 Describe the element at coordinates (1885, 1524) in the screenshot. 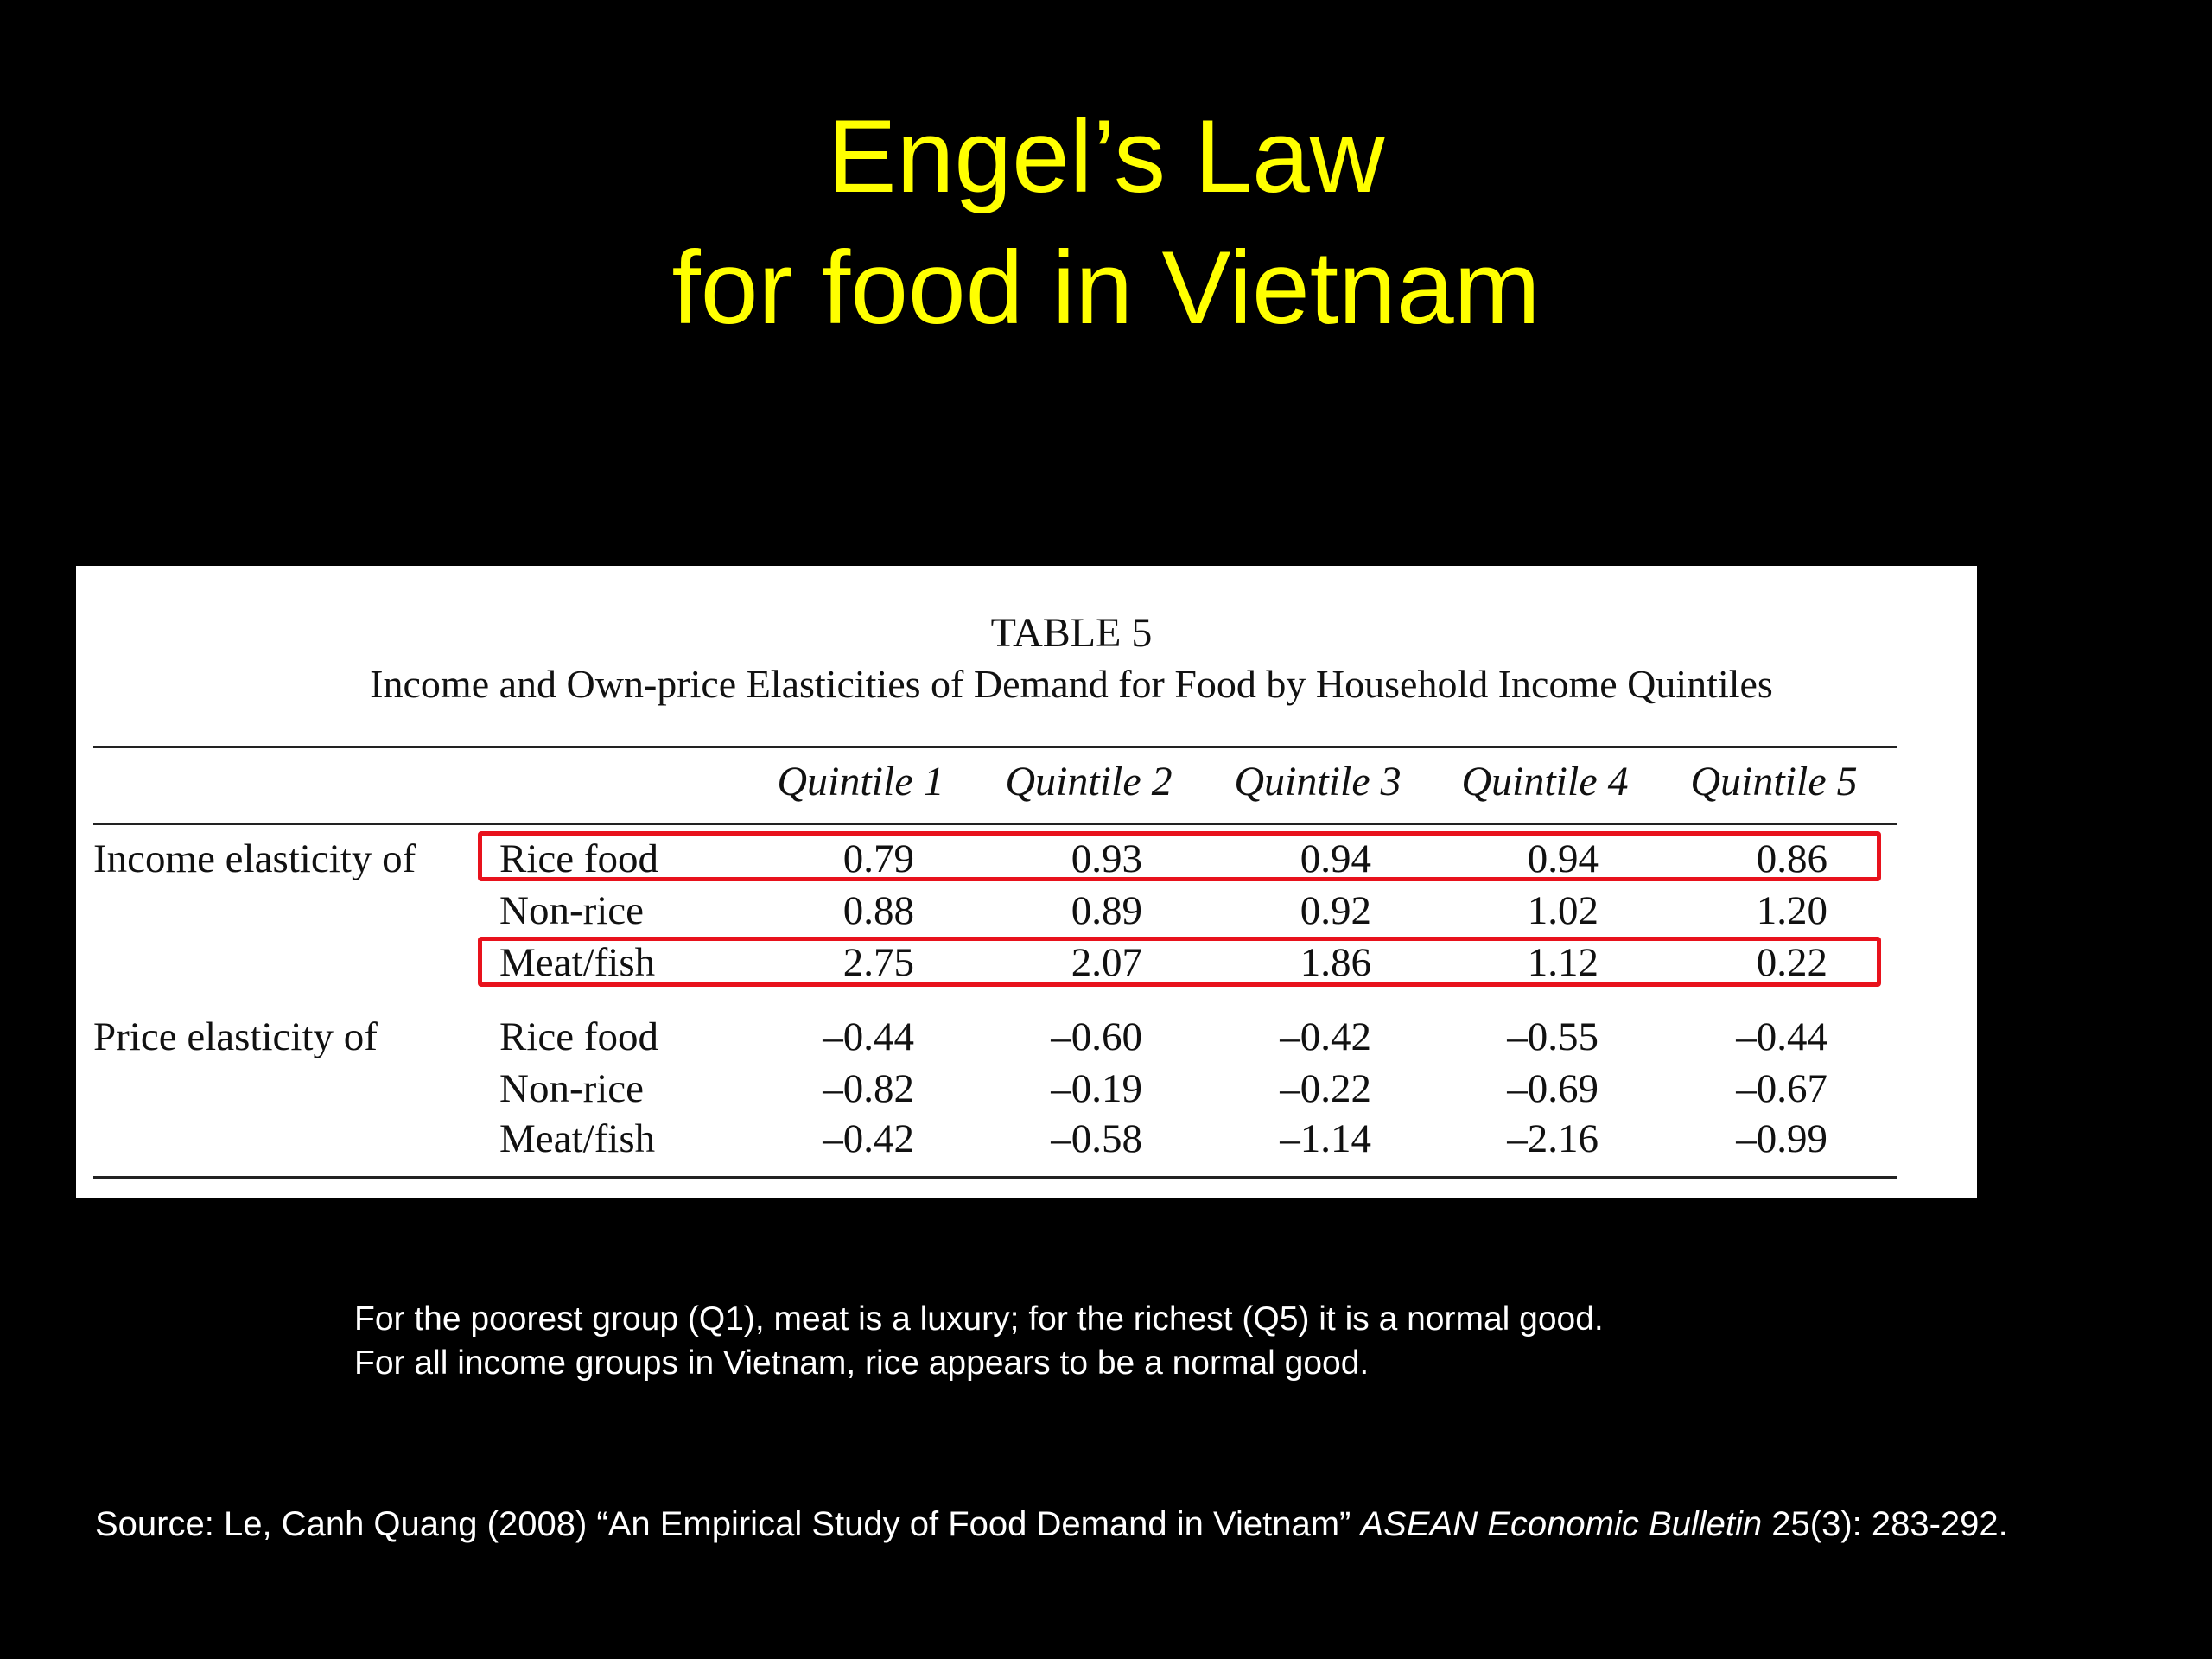

I see `source-suffix: 25(3): 283-292.` at that location.